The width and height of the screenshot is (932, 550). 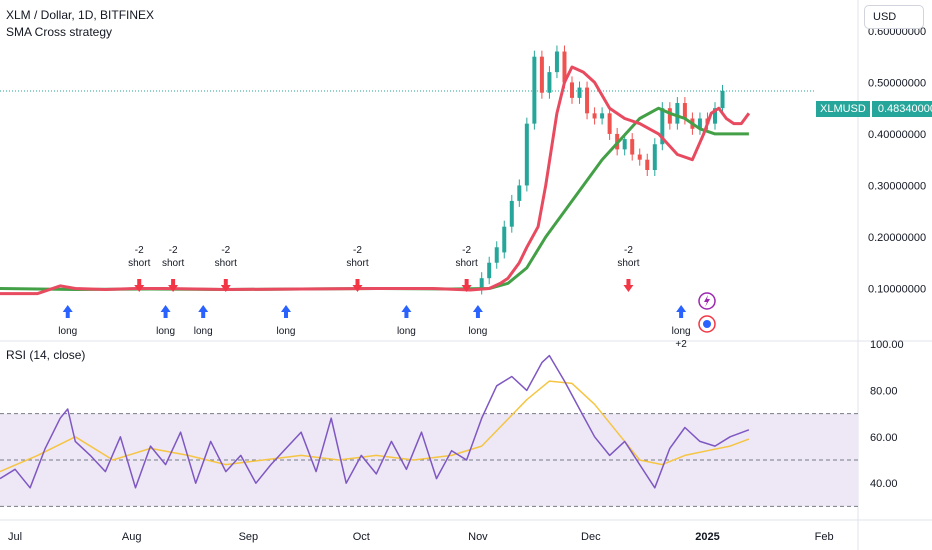 What do you see at coordinates (897, 186) in the screenshot?
I see `price-axis-tick: 0.30000000` at bounding box center [897, 186].